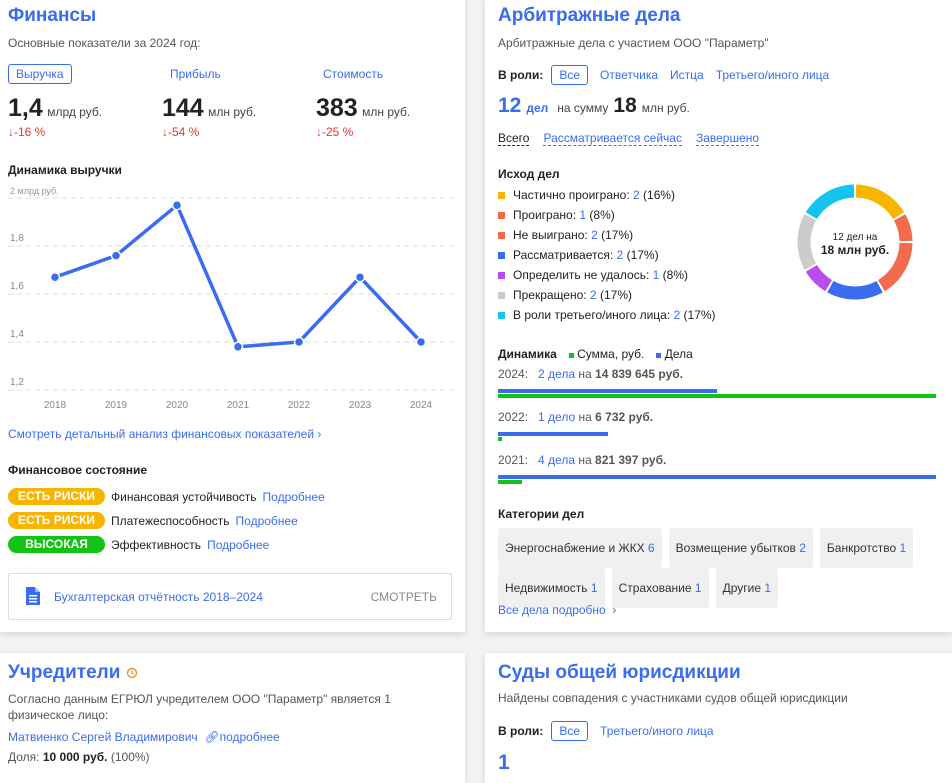 This screenshot has width=952, height=783. I want to click on outcome-text: В роли третьего/иного лица: 2 (17%), so click(614, 315).